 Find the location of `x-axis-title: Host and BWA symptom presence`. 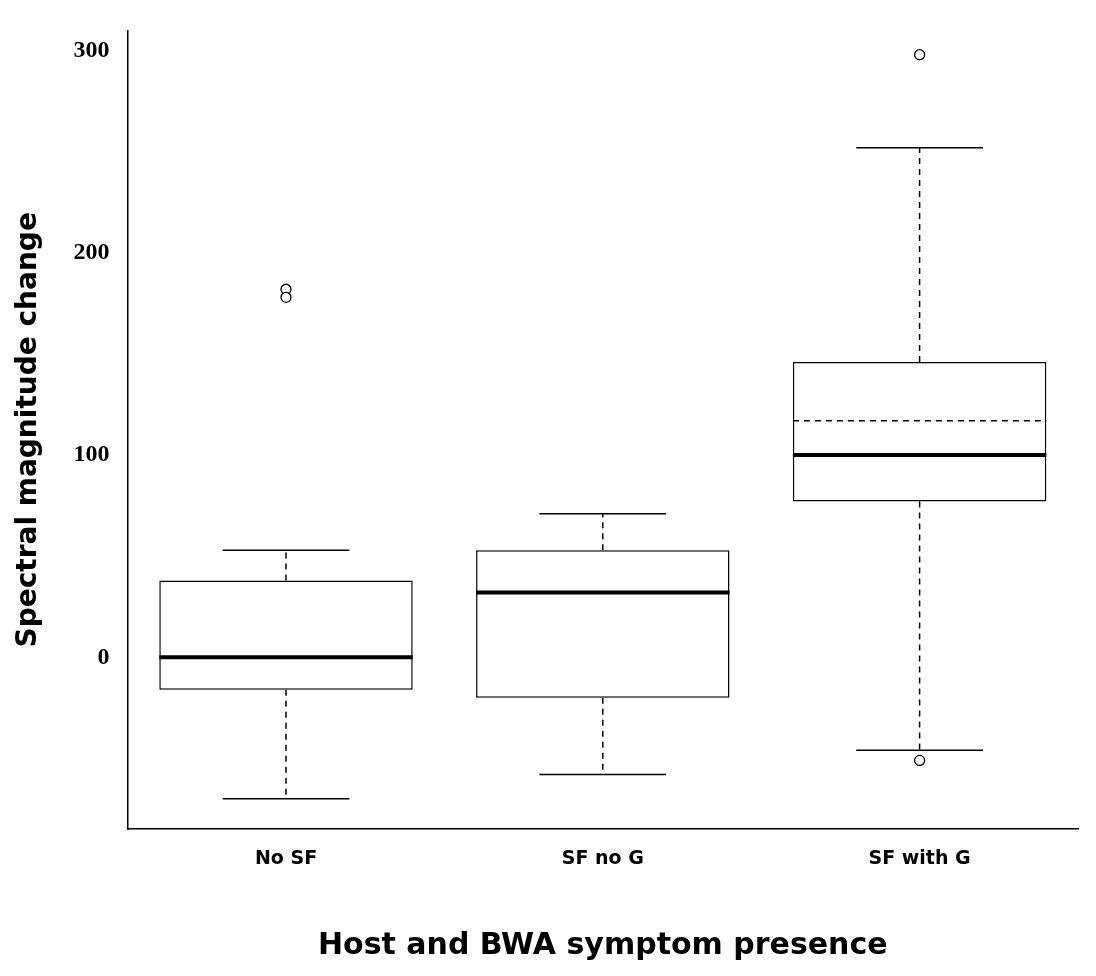

x-axis-title: Host and BWA symptom presence is located at coordinates (602, 943).